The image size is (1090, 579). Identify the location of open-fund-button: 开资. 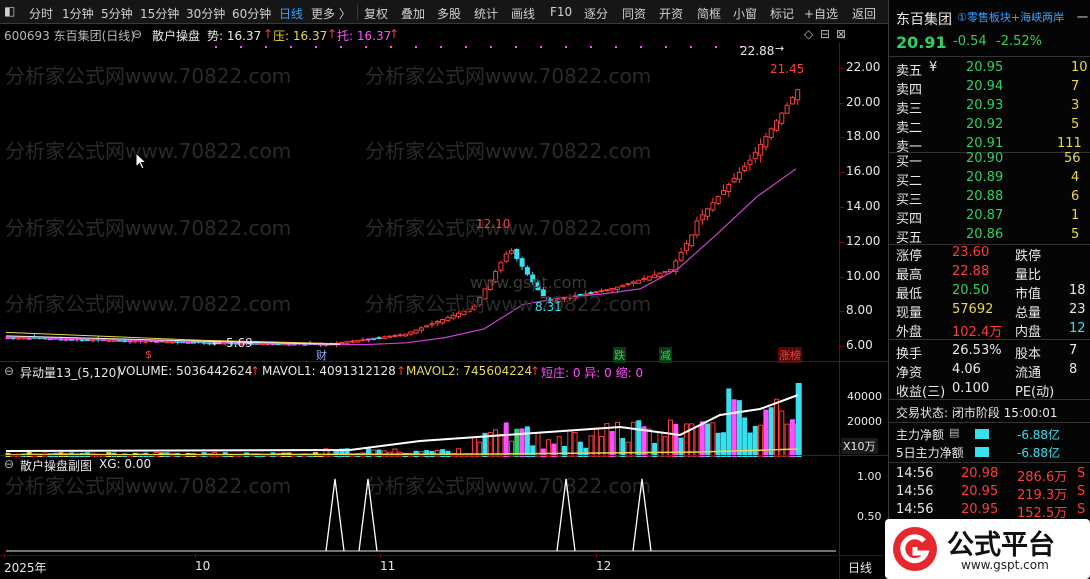
(671, 14).